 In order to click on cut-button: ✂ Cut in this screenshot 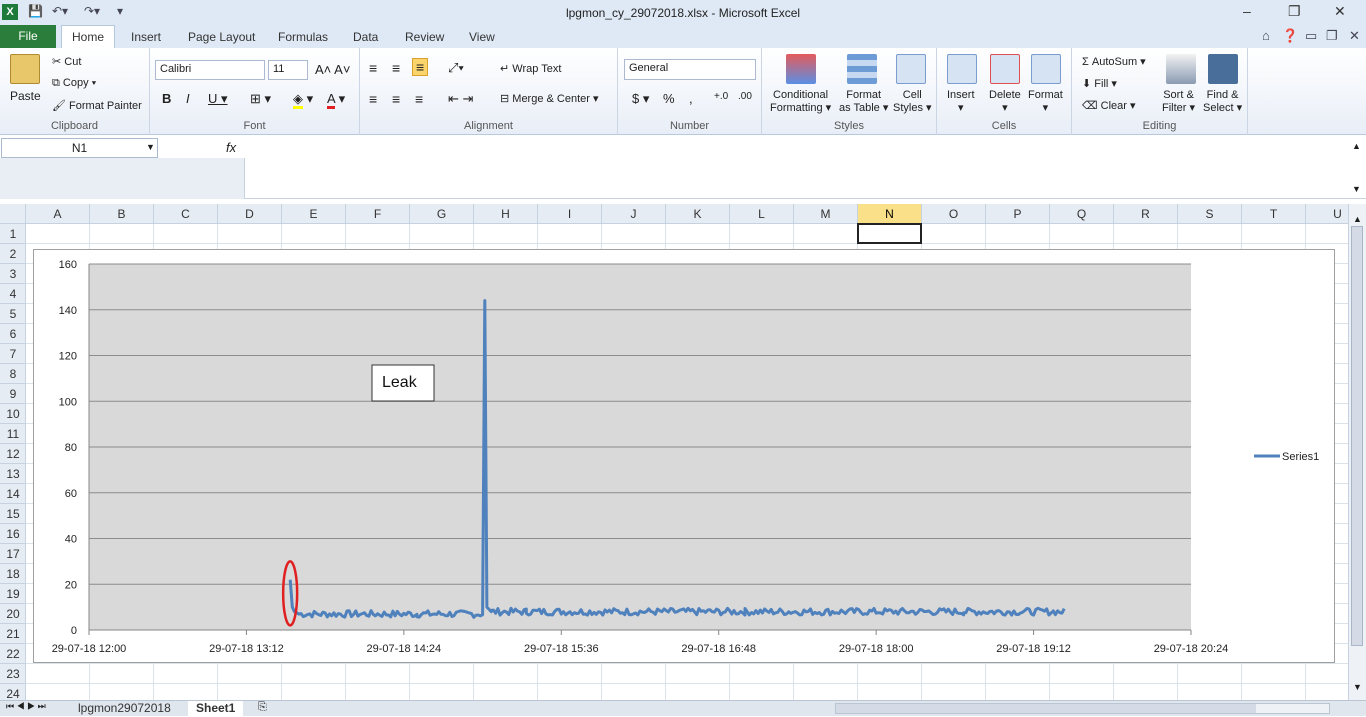, I will do `click(67, 62)`.